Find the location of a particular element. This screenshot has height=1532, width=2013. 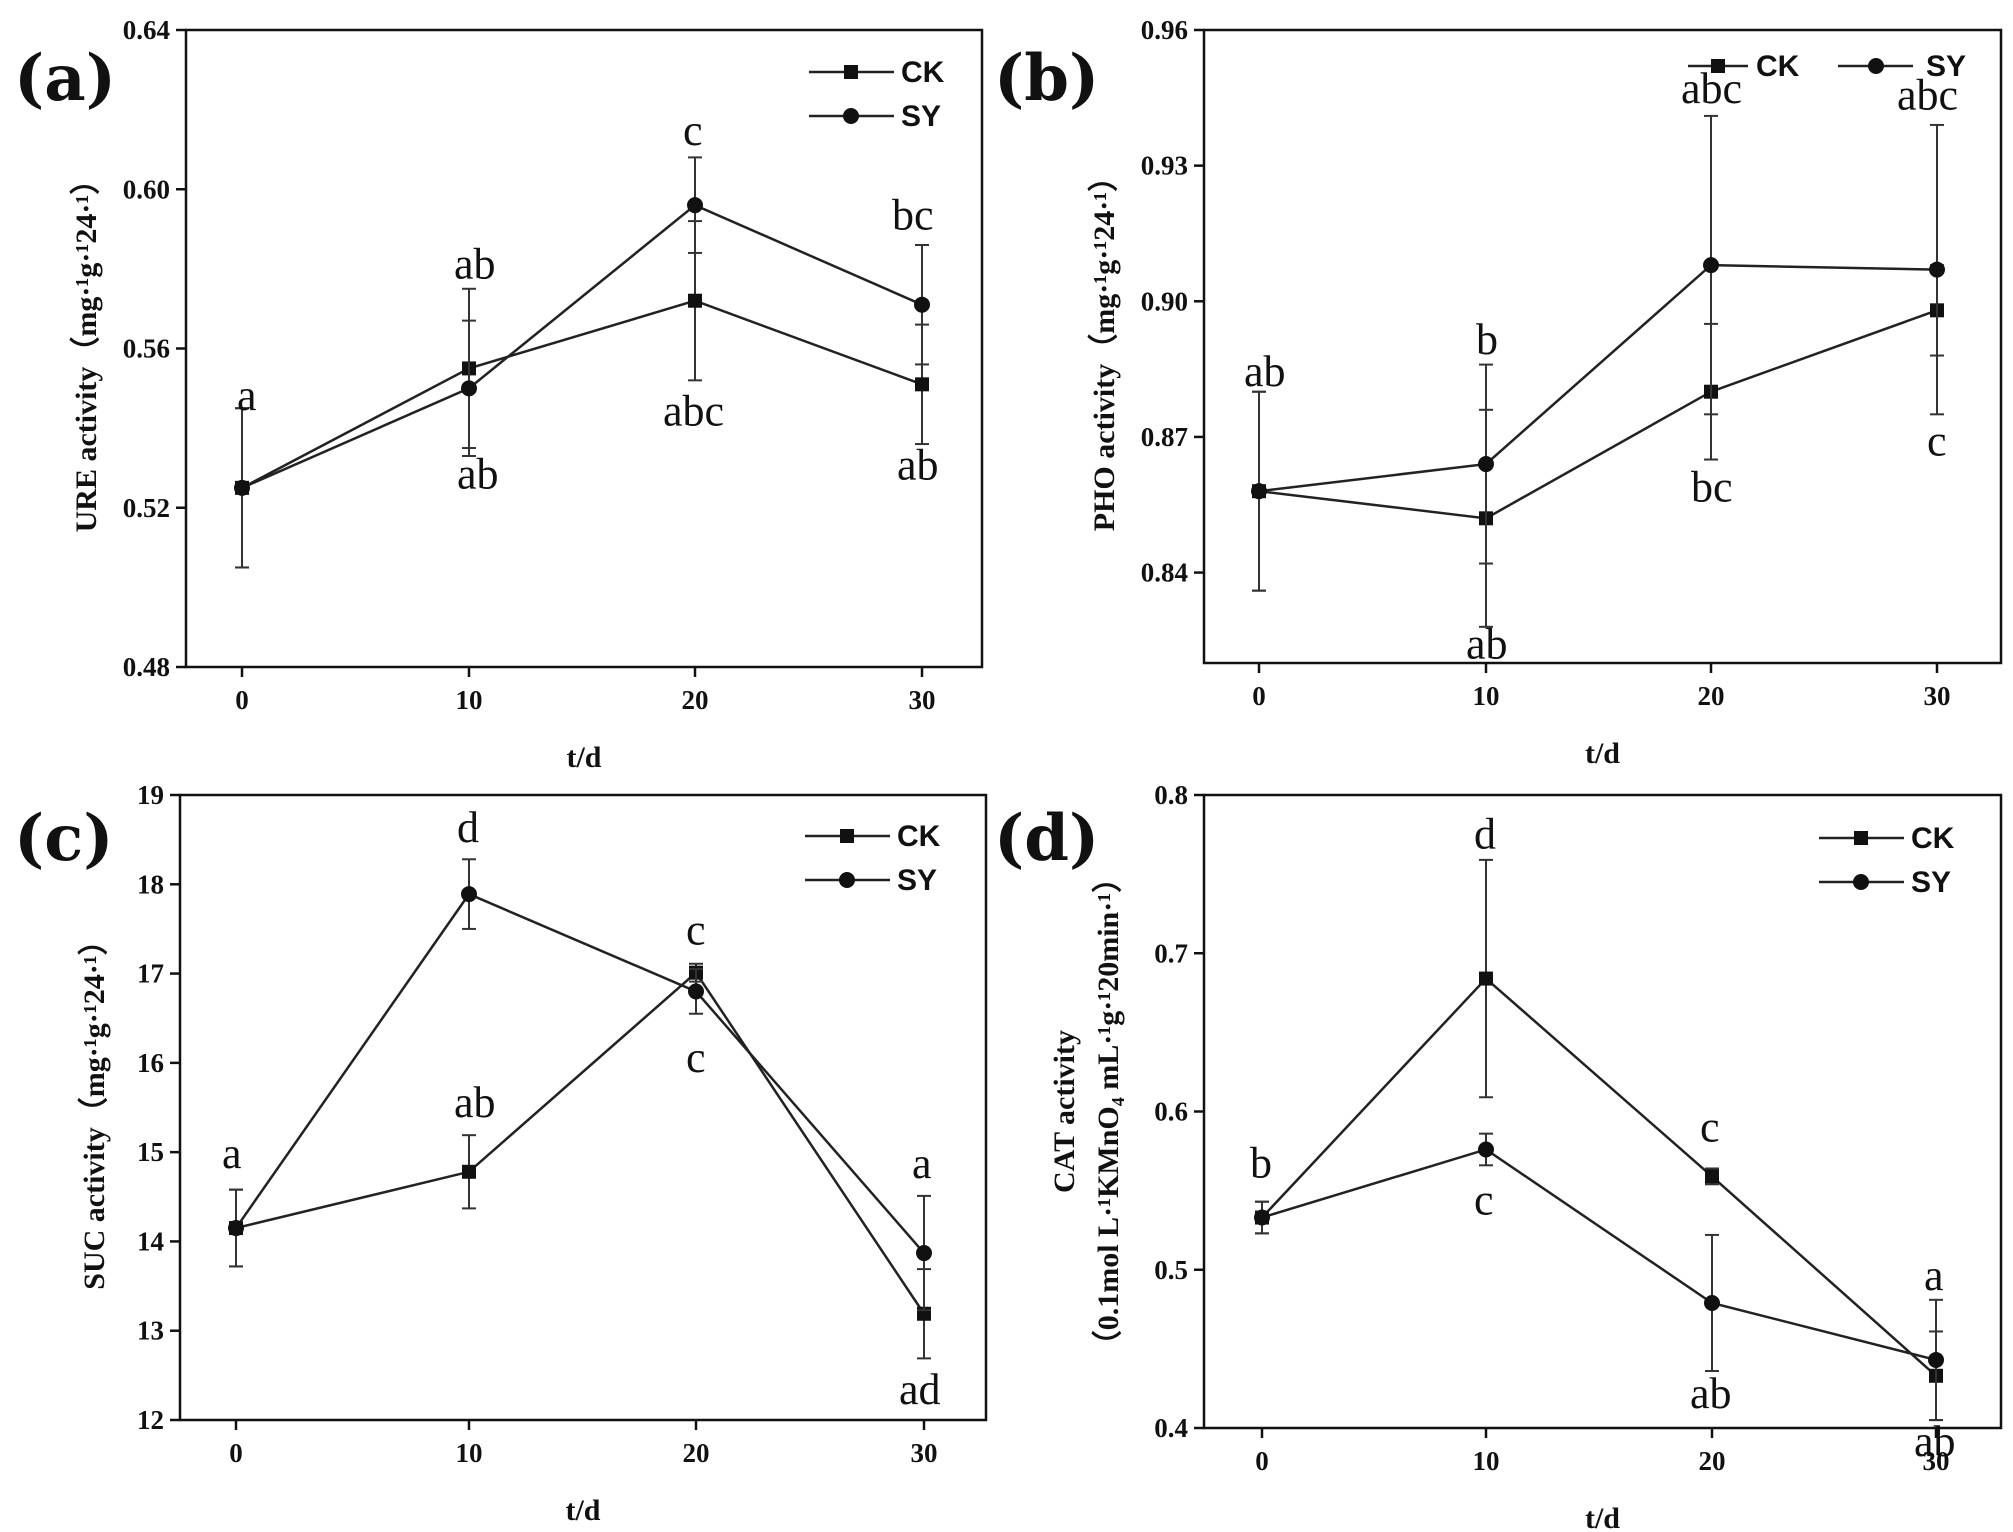

y-tick-label: 17 is located at coordinates (150, 974).